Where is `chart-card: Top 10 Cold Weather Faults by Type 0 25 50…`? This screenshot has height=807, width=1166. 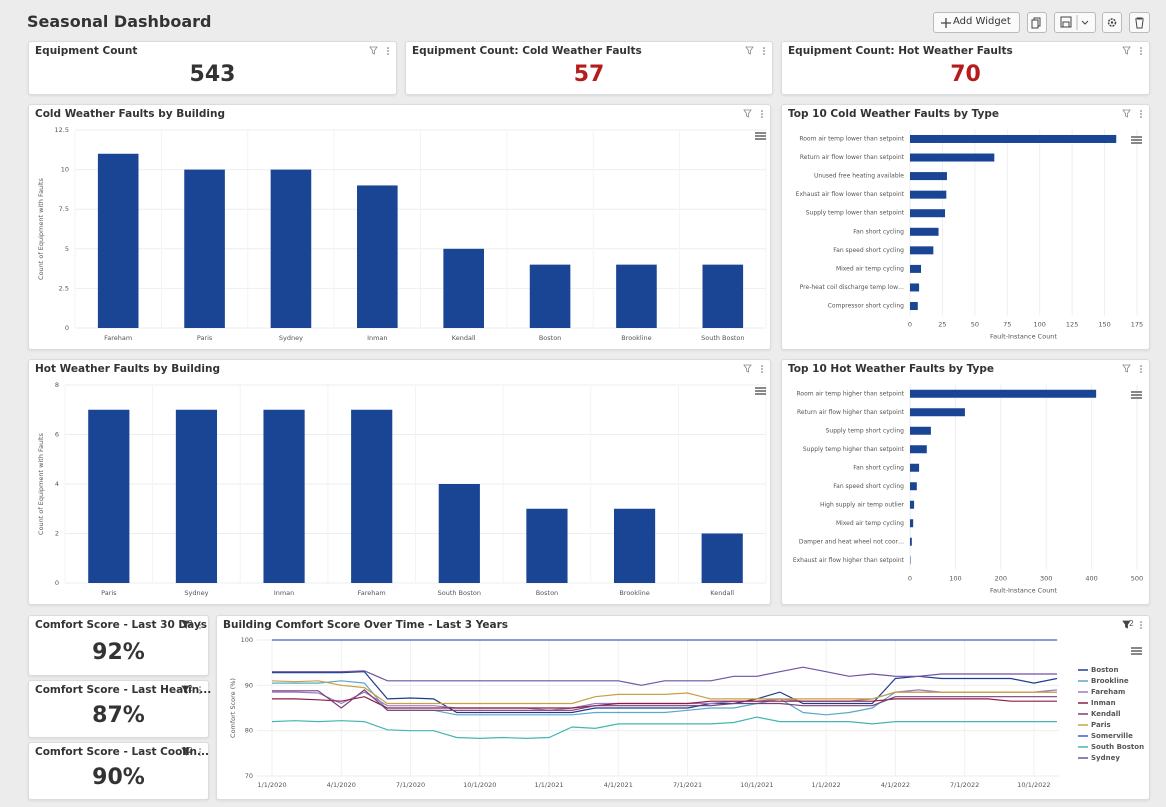
chart-card: Top 10 Cold Weather Faults by Type 0 25 50… is located at coordinates (965, 227).